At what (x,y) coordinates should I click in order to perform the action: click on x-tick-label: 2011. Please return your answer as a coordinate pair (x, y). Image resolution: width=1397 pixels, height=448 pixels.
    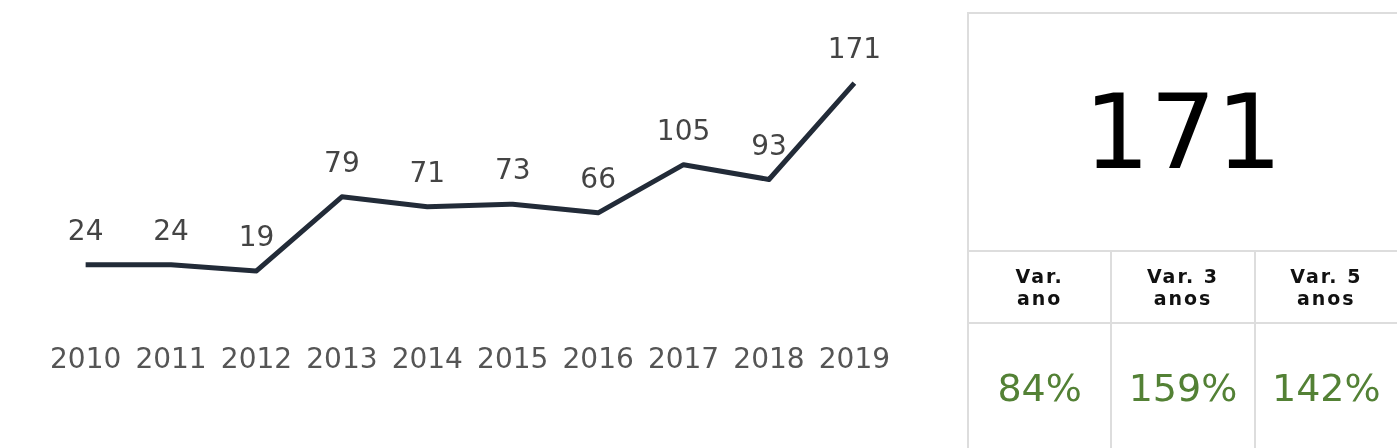
    Looking at the image, I should click on (171, 359).